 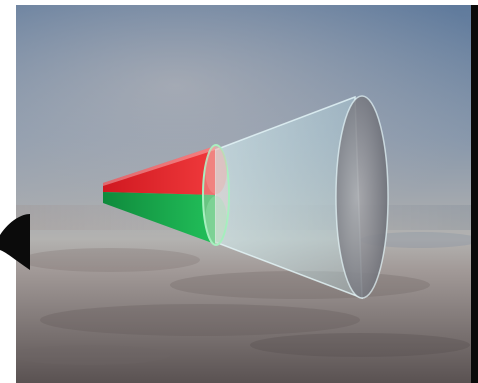 What do you see at coordinates (474, 194) in the screenshot?
I see `frame-shadow-right` at bounding box center [474, 194].